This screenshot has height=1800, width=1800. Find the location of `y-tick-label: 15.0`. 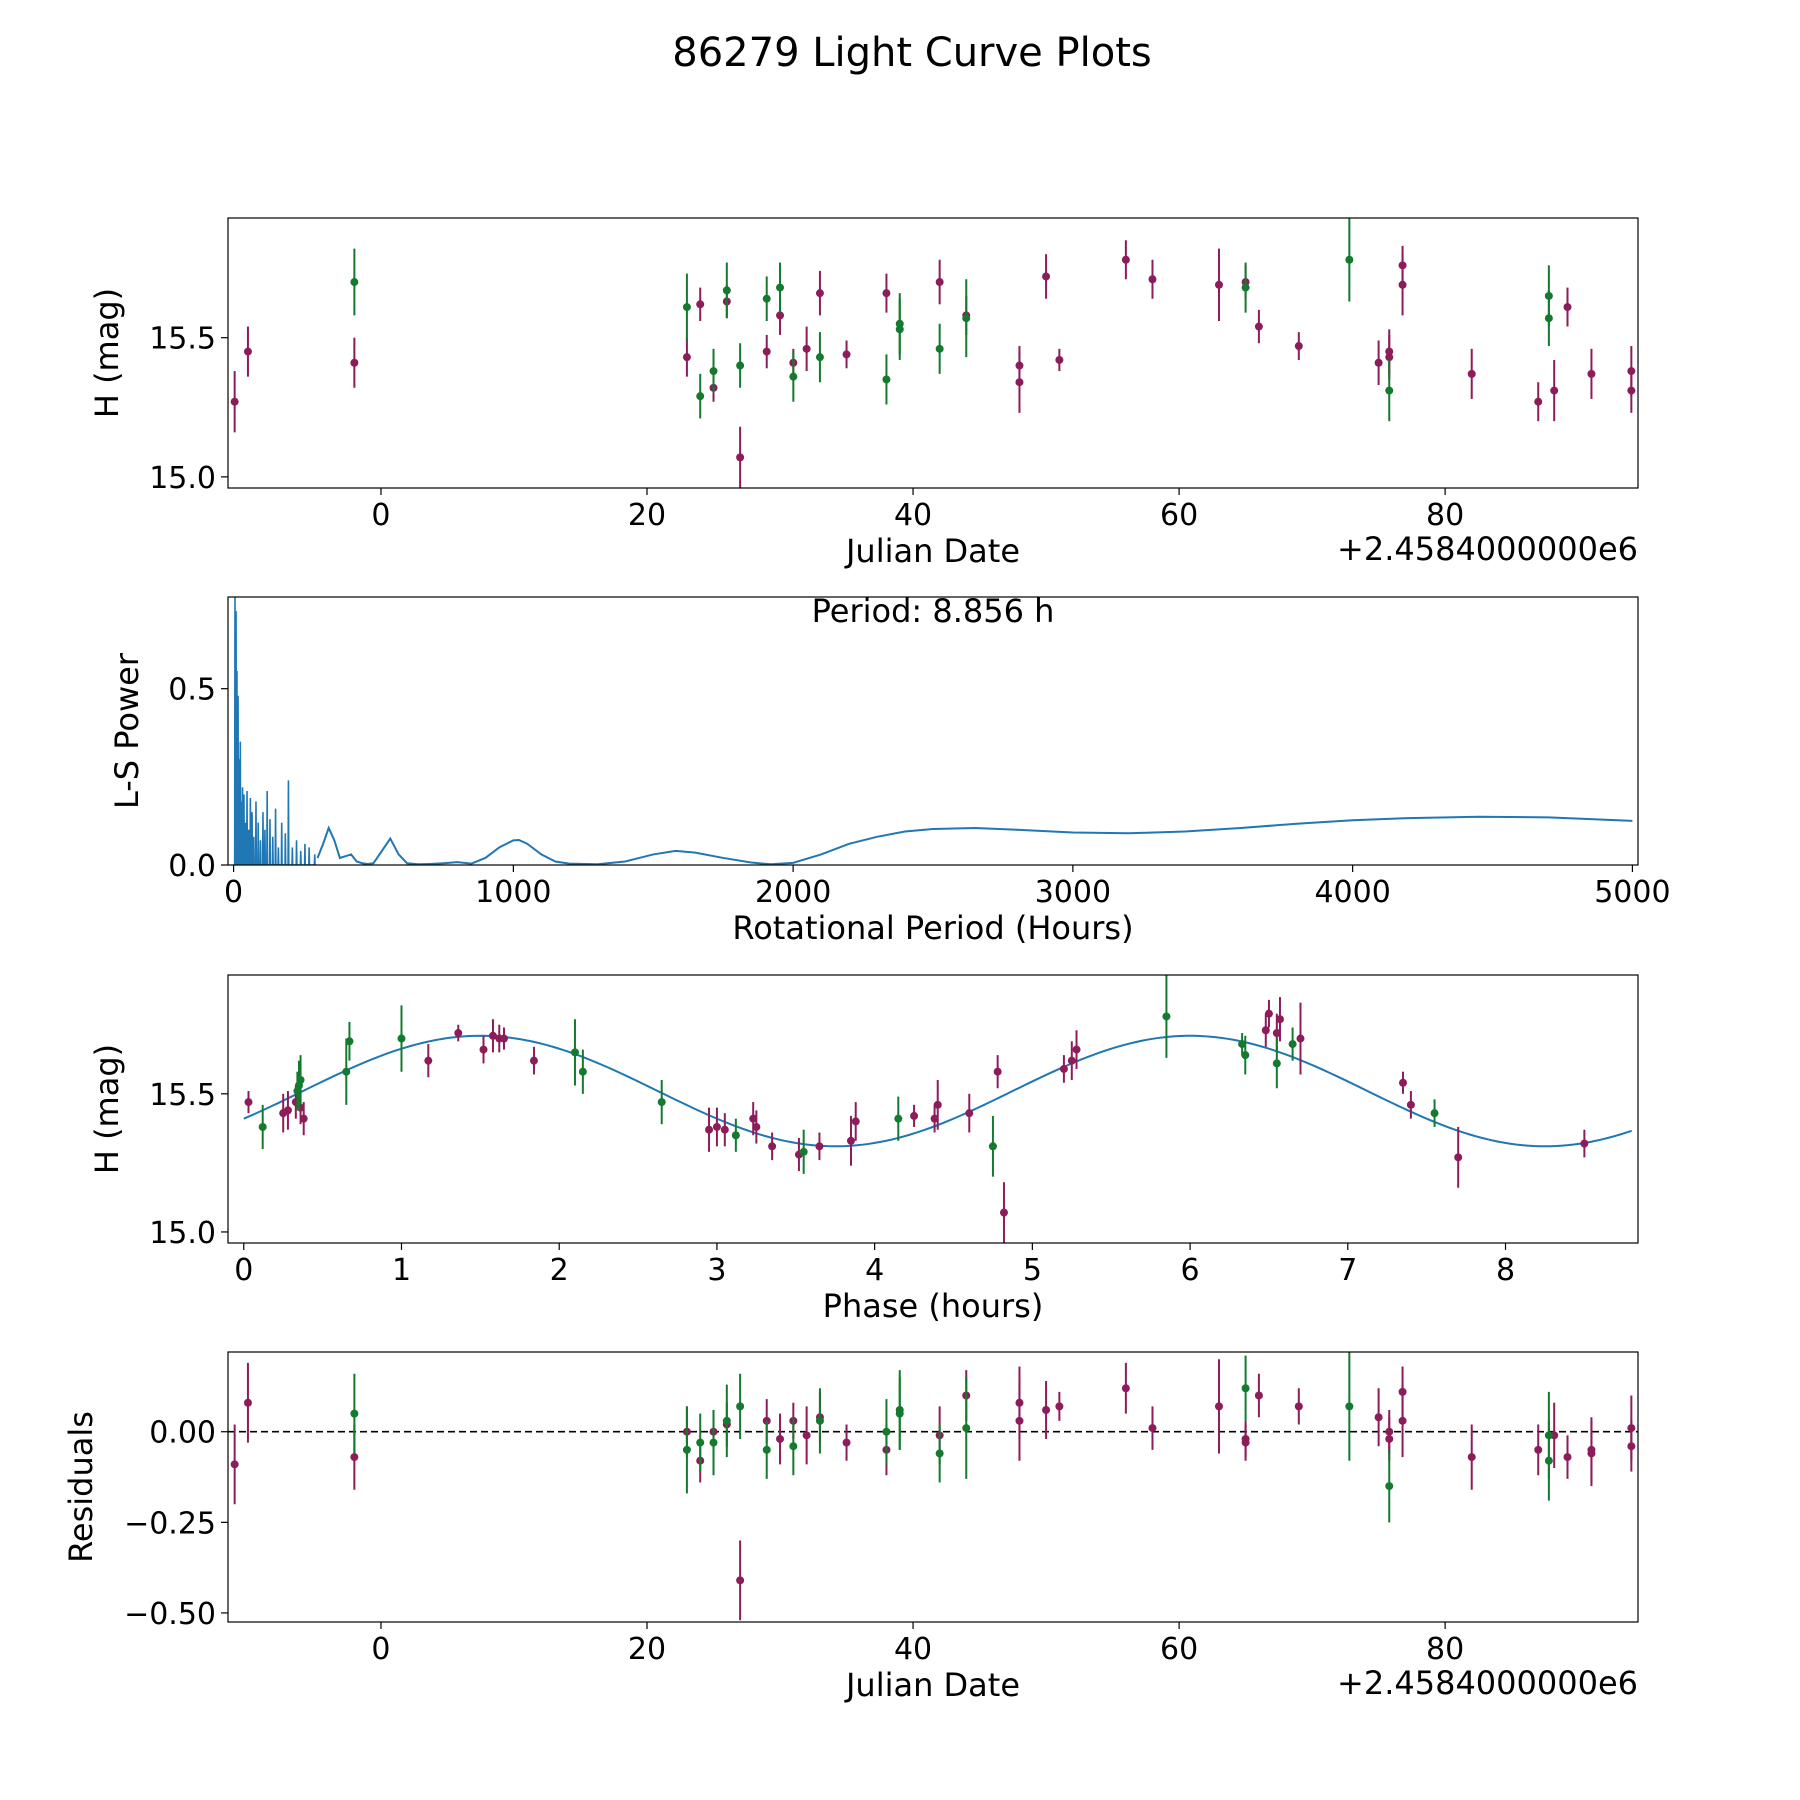

y-tick-label: 15.0 is located at coordinates (182, 1233).